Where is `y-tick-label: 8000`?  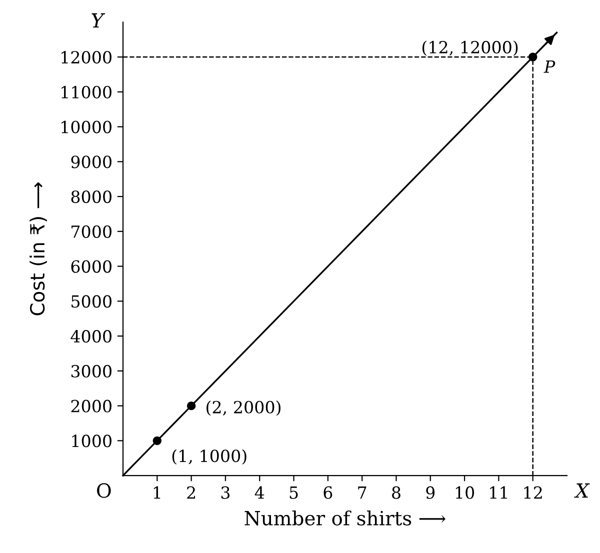 y-tick-label: 8000 is located at coordinates (91, 197).